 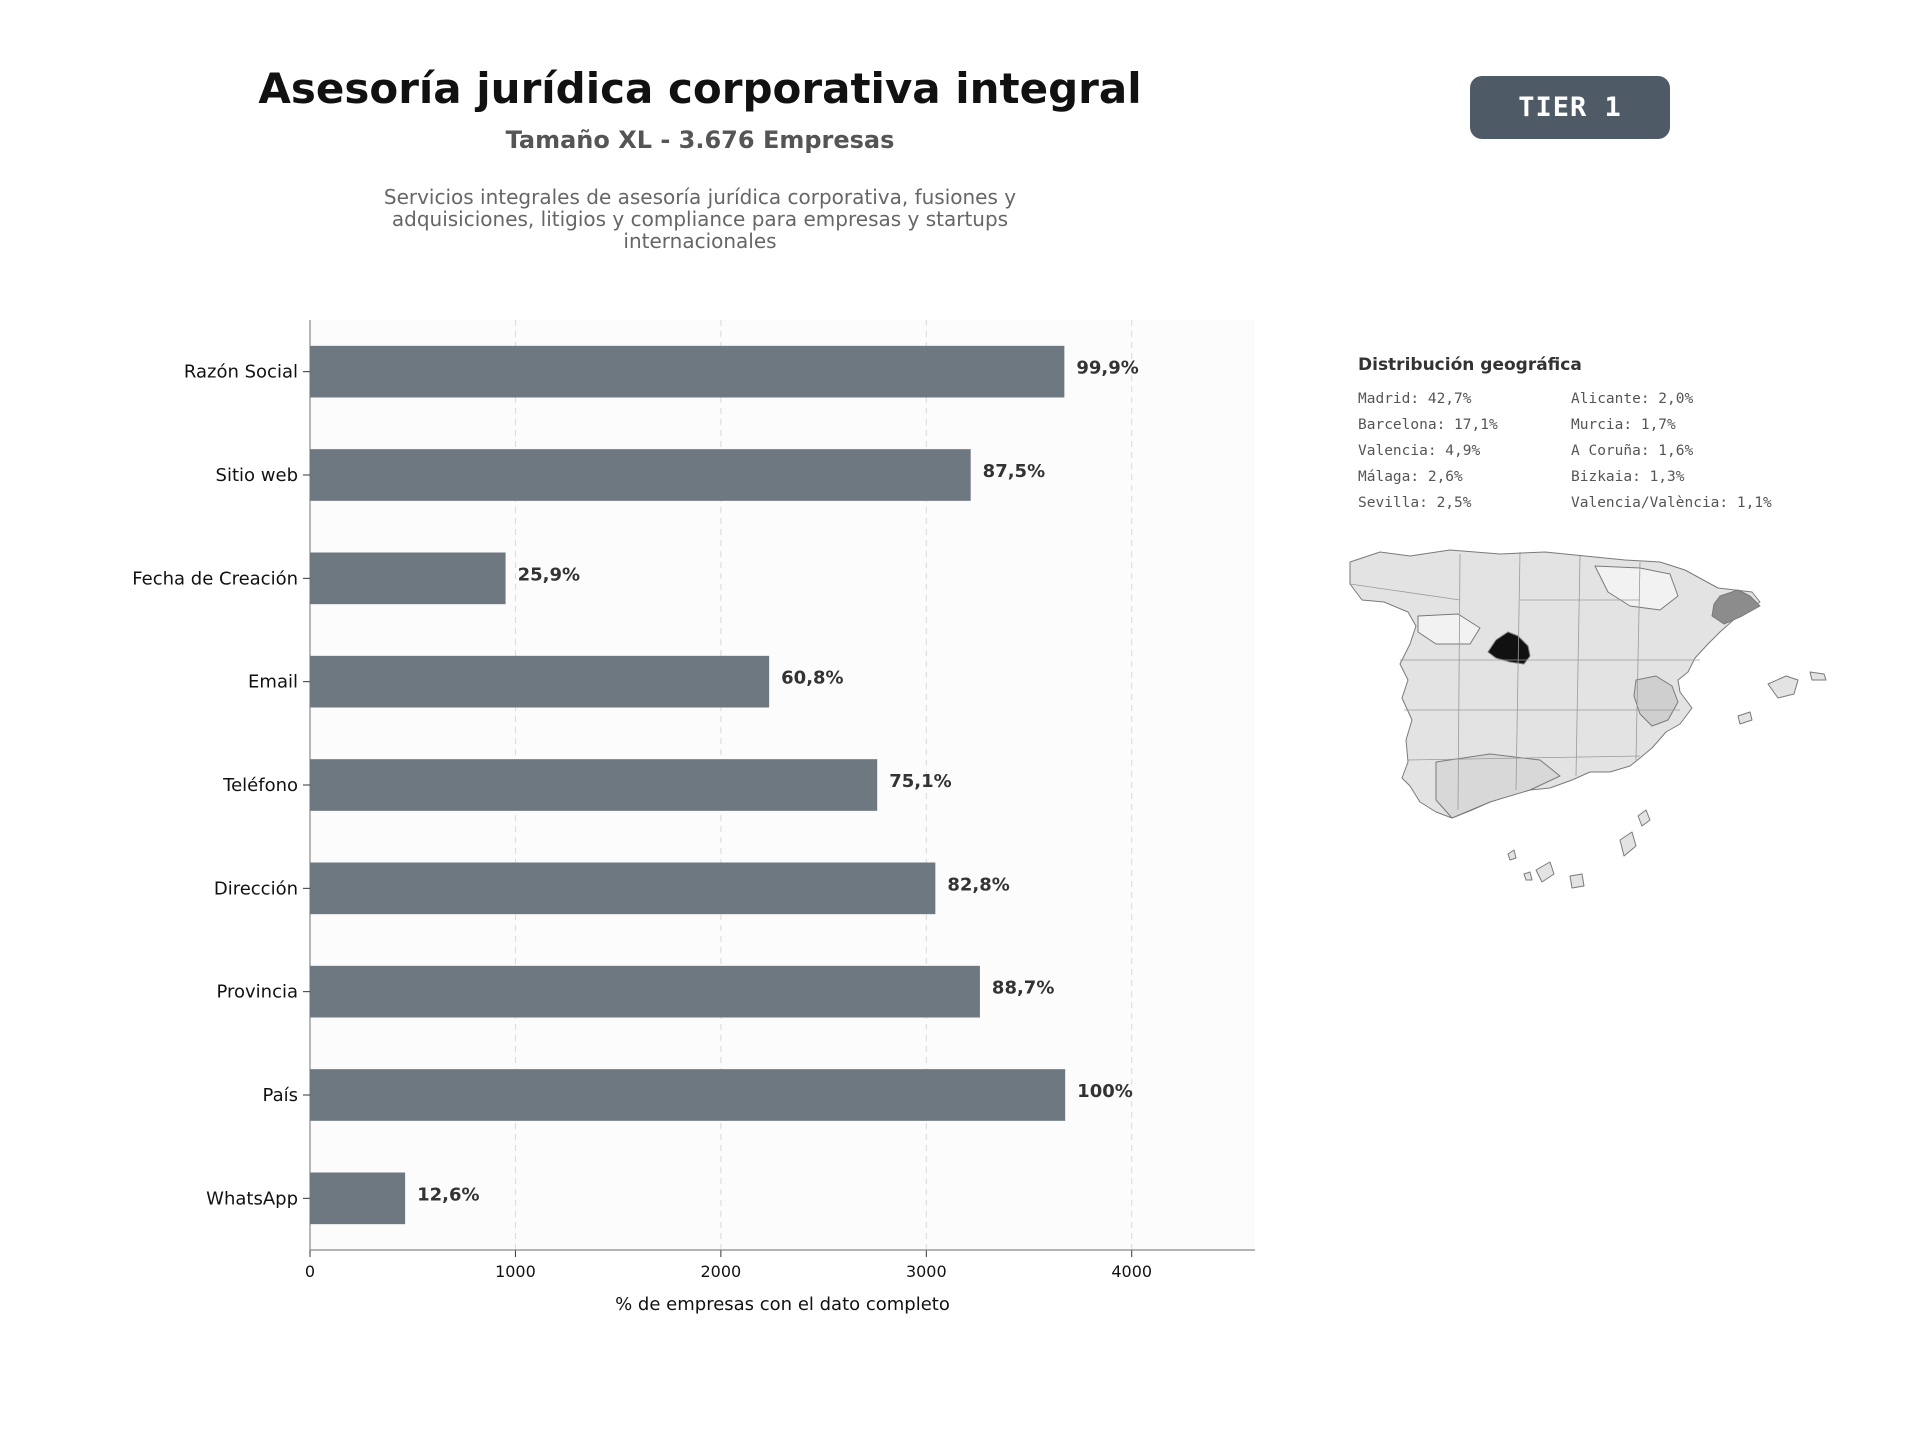 What do you see at coordinates (1628, 477) in the screenshot?
I see `geo-item: Bizkaia: 1,3%` at bounding box center [1628, 477].